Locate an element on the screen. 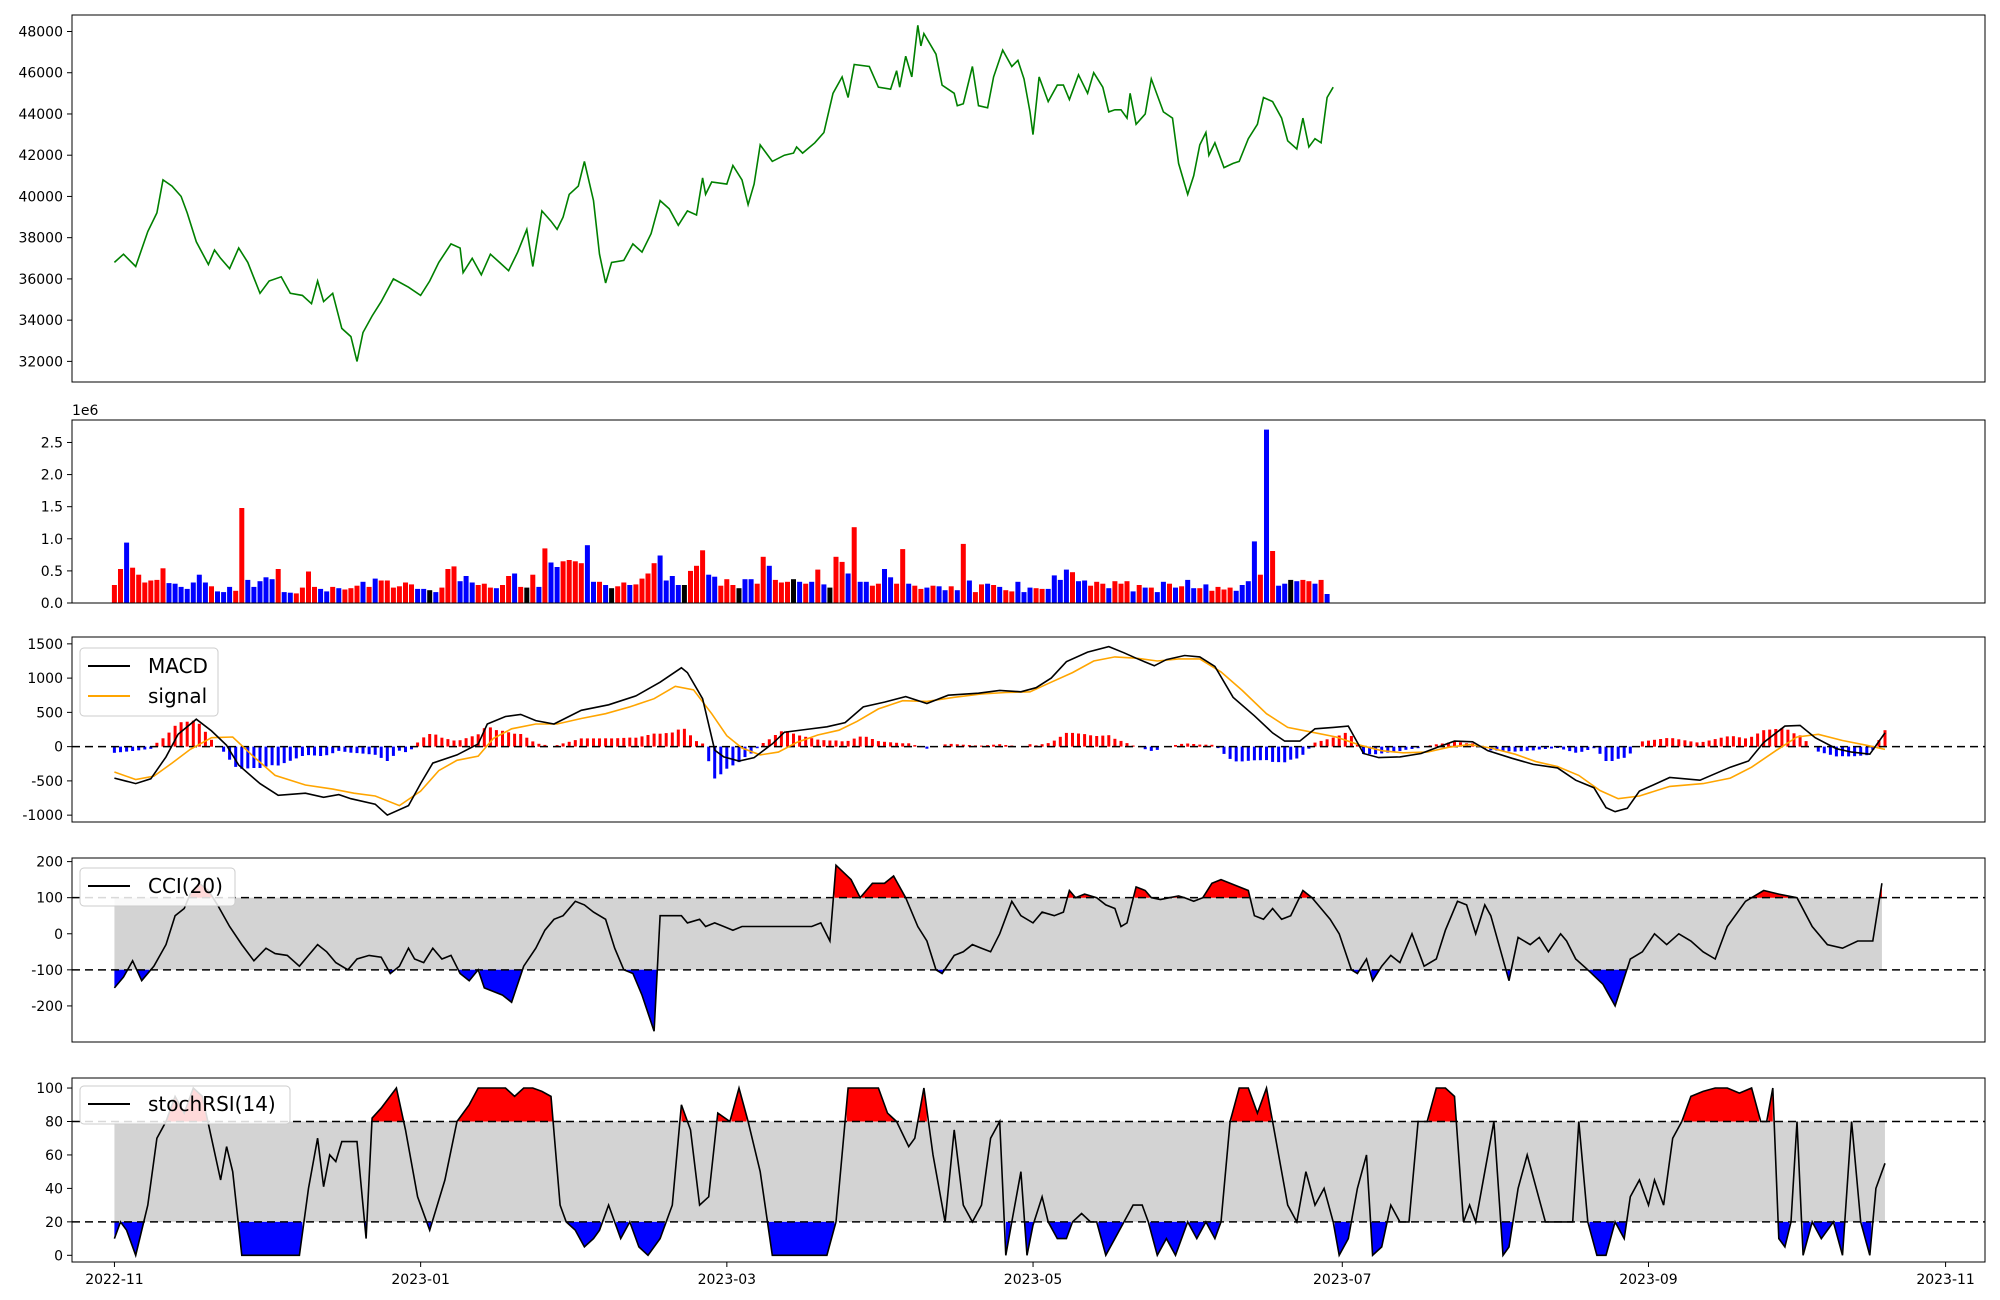 This screenshot has width=2000, height=1300. macd-ytick-label: 500 is located at coordinates (49, 713).